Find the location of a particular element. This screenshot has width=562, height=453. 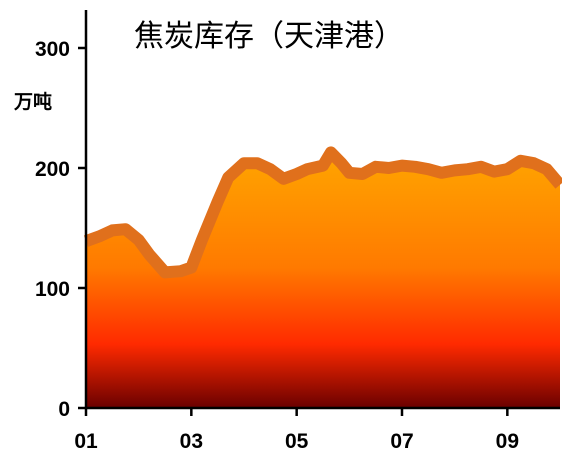

x-tick-label: 07 is located at coordinates (401, 441).